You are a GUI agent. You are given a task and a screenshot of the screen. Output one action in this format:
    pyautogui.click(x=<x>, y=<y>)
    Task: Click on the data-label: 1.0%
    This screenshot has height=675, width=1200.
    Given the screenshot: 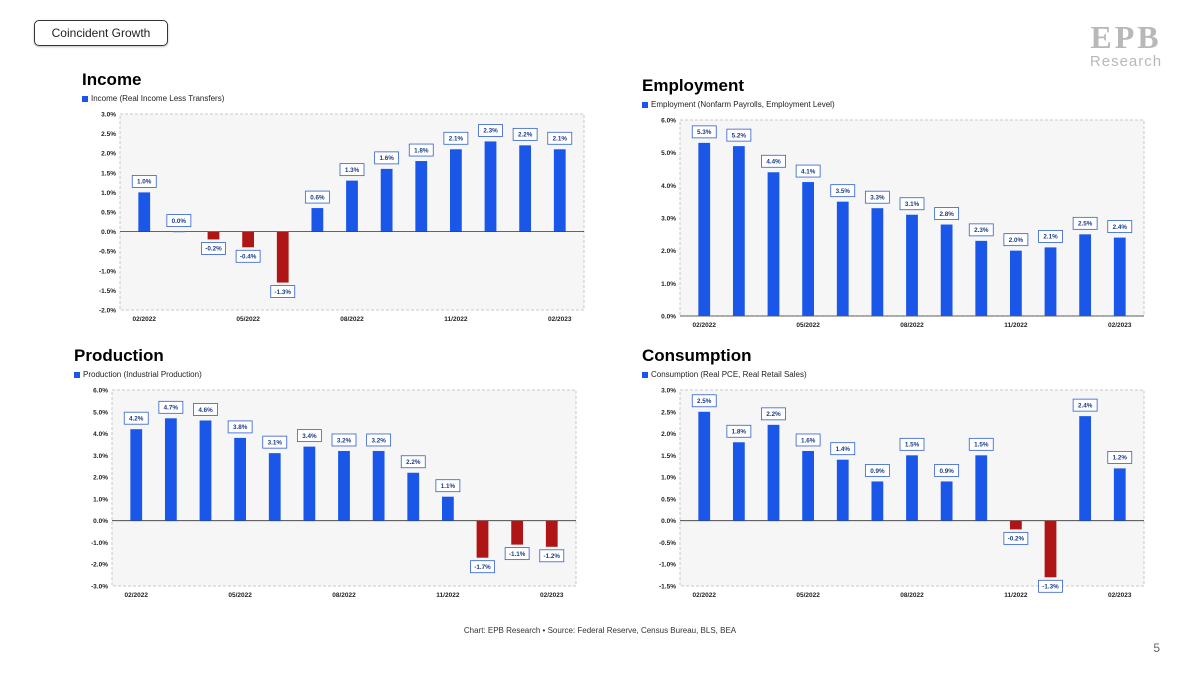 What is the action you would take?
    pyautogui.click(x=144, y=182)
    